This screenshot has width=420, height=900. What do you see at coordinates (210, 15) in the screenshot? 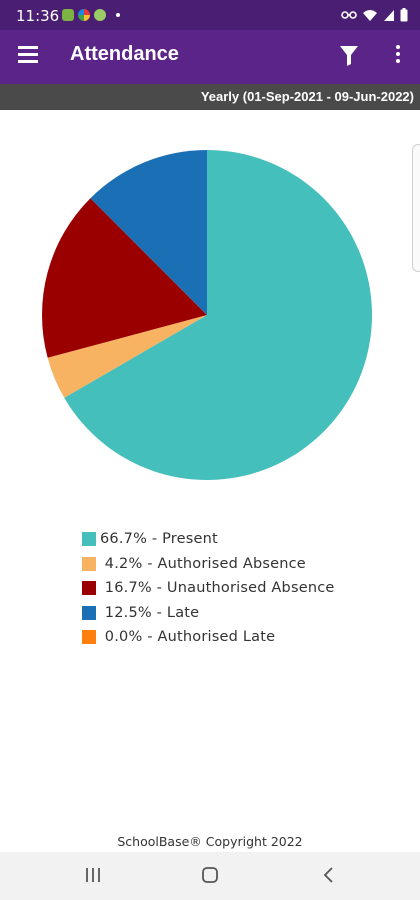
I see `status-bar: 11:36` at bounding box center [210, 15].